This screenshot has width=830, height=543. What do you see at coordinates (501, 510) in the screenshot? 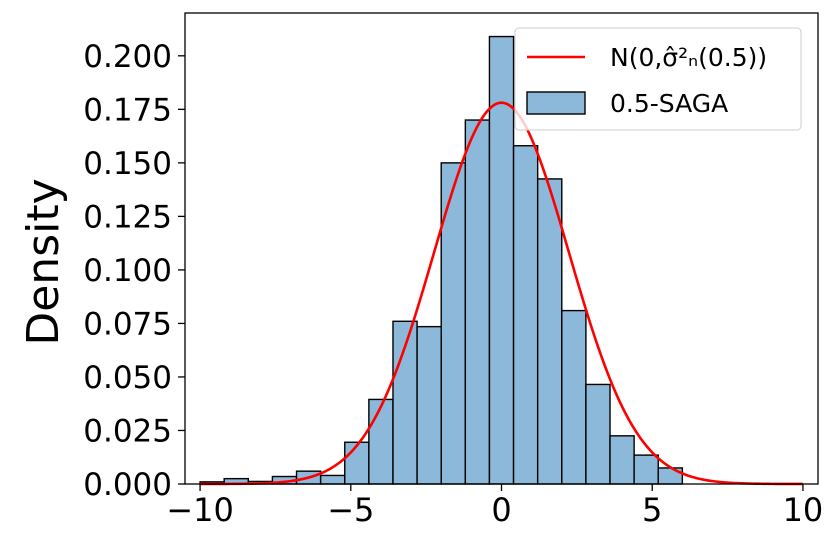
I see `x-tick-label: 0` at bounding box center [501, 510].